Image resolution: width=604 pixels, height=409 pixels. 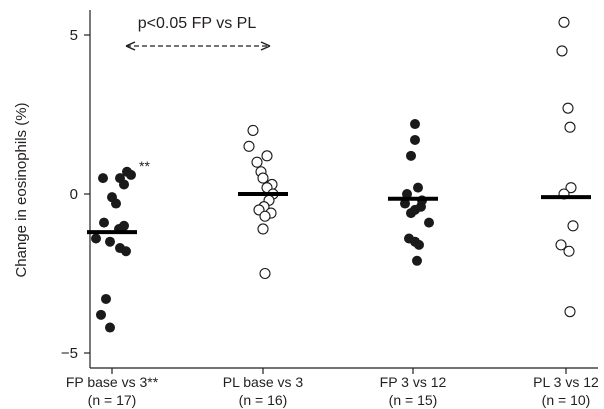 What do you see at coordinates (566, 400) in the screenshot?
I see `category-n-label: (n = 10)` at bounding box center [566, 400].